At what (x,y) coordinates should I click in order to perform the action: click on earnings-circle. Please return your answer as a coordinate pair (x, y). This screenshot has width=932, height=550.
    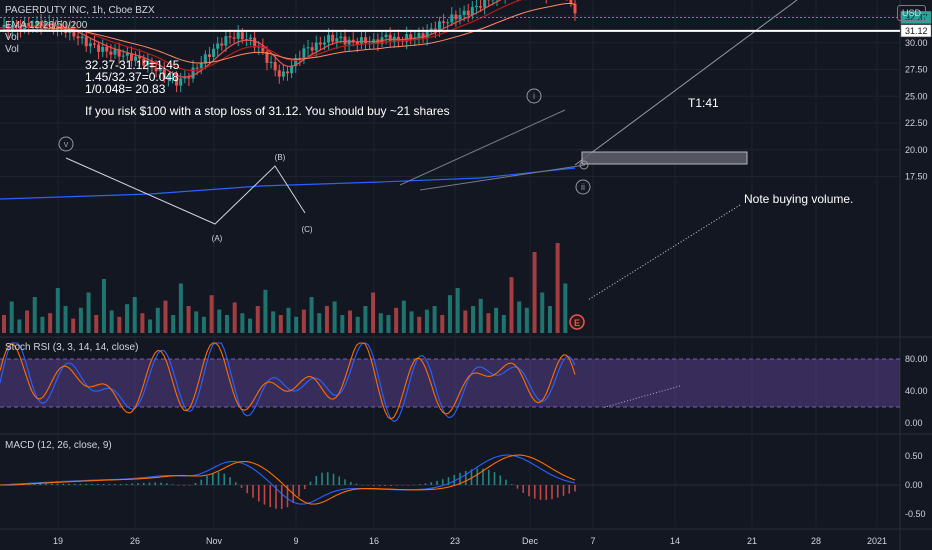
    Looking at the image, I should click on (577, 322).